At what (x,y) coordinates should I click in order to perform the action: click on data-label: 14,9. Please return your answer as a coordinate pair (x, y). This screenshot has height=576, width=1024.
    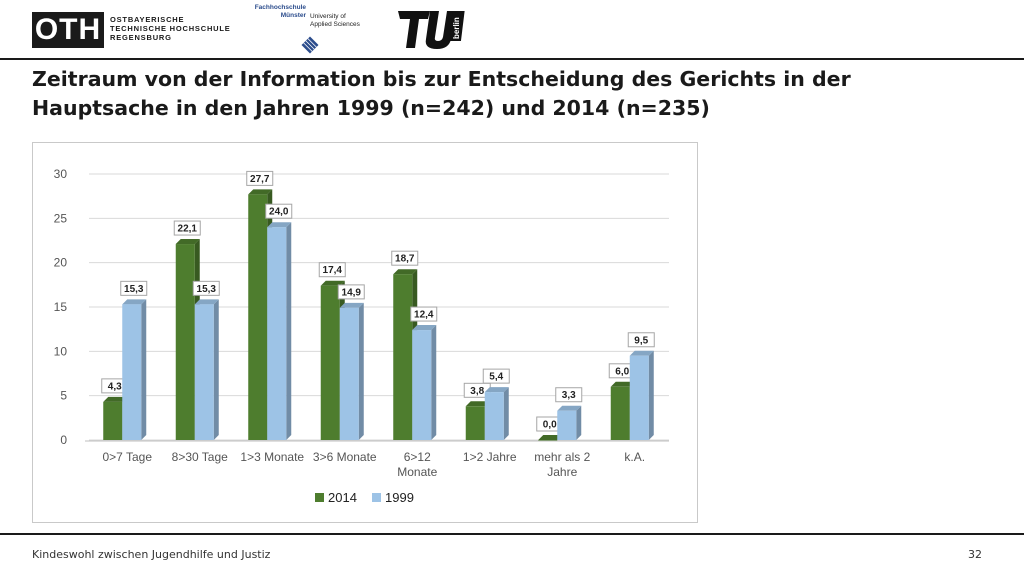
    Looking at the image, I should click on (352, 292).